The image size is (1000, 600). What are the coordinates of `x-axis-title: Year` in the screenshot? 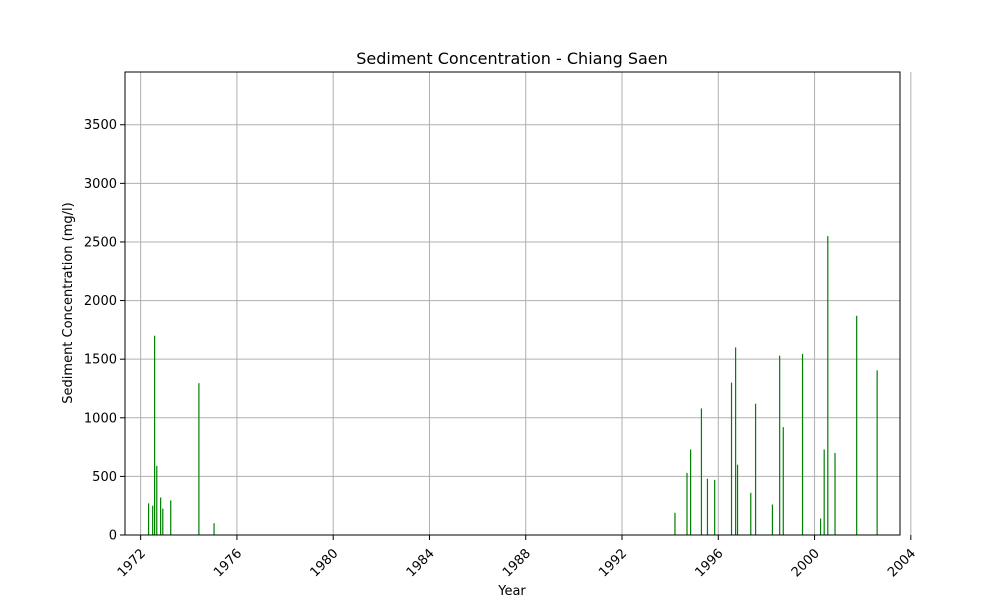 It's located at (511, 591).